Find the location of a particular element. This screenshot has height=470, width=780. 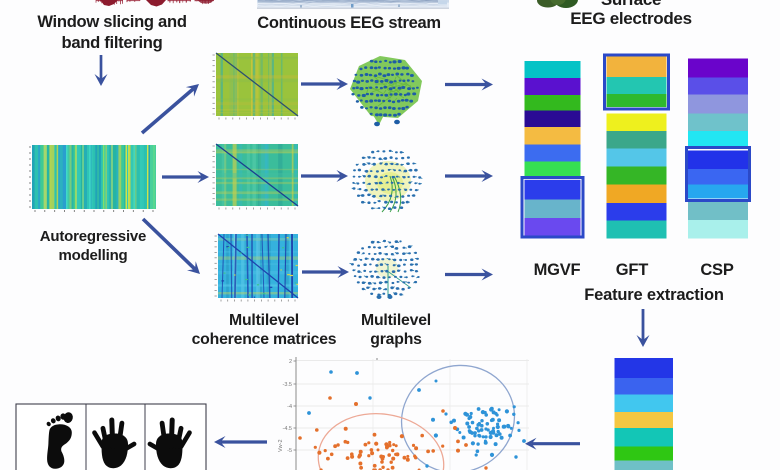

svg-text: -5 is located at coordinates (289, 451).